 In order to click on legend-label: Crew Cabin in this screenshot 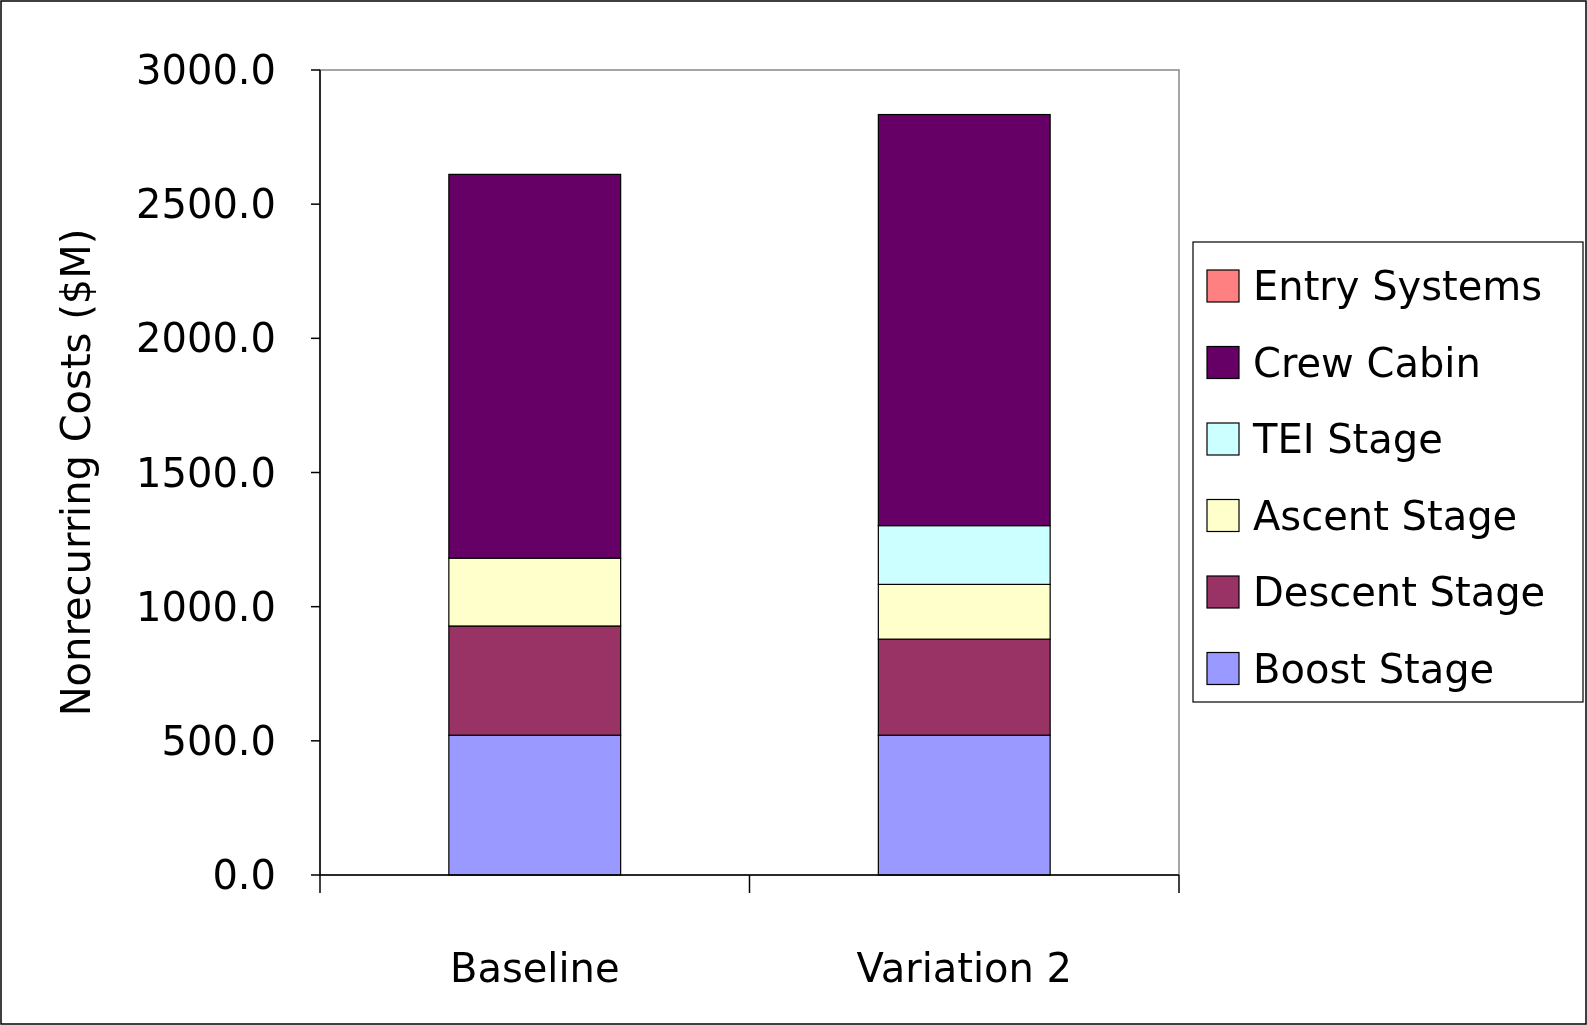, I will do `click(1367, 362)`.